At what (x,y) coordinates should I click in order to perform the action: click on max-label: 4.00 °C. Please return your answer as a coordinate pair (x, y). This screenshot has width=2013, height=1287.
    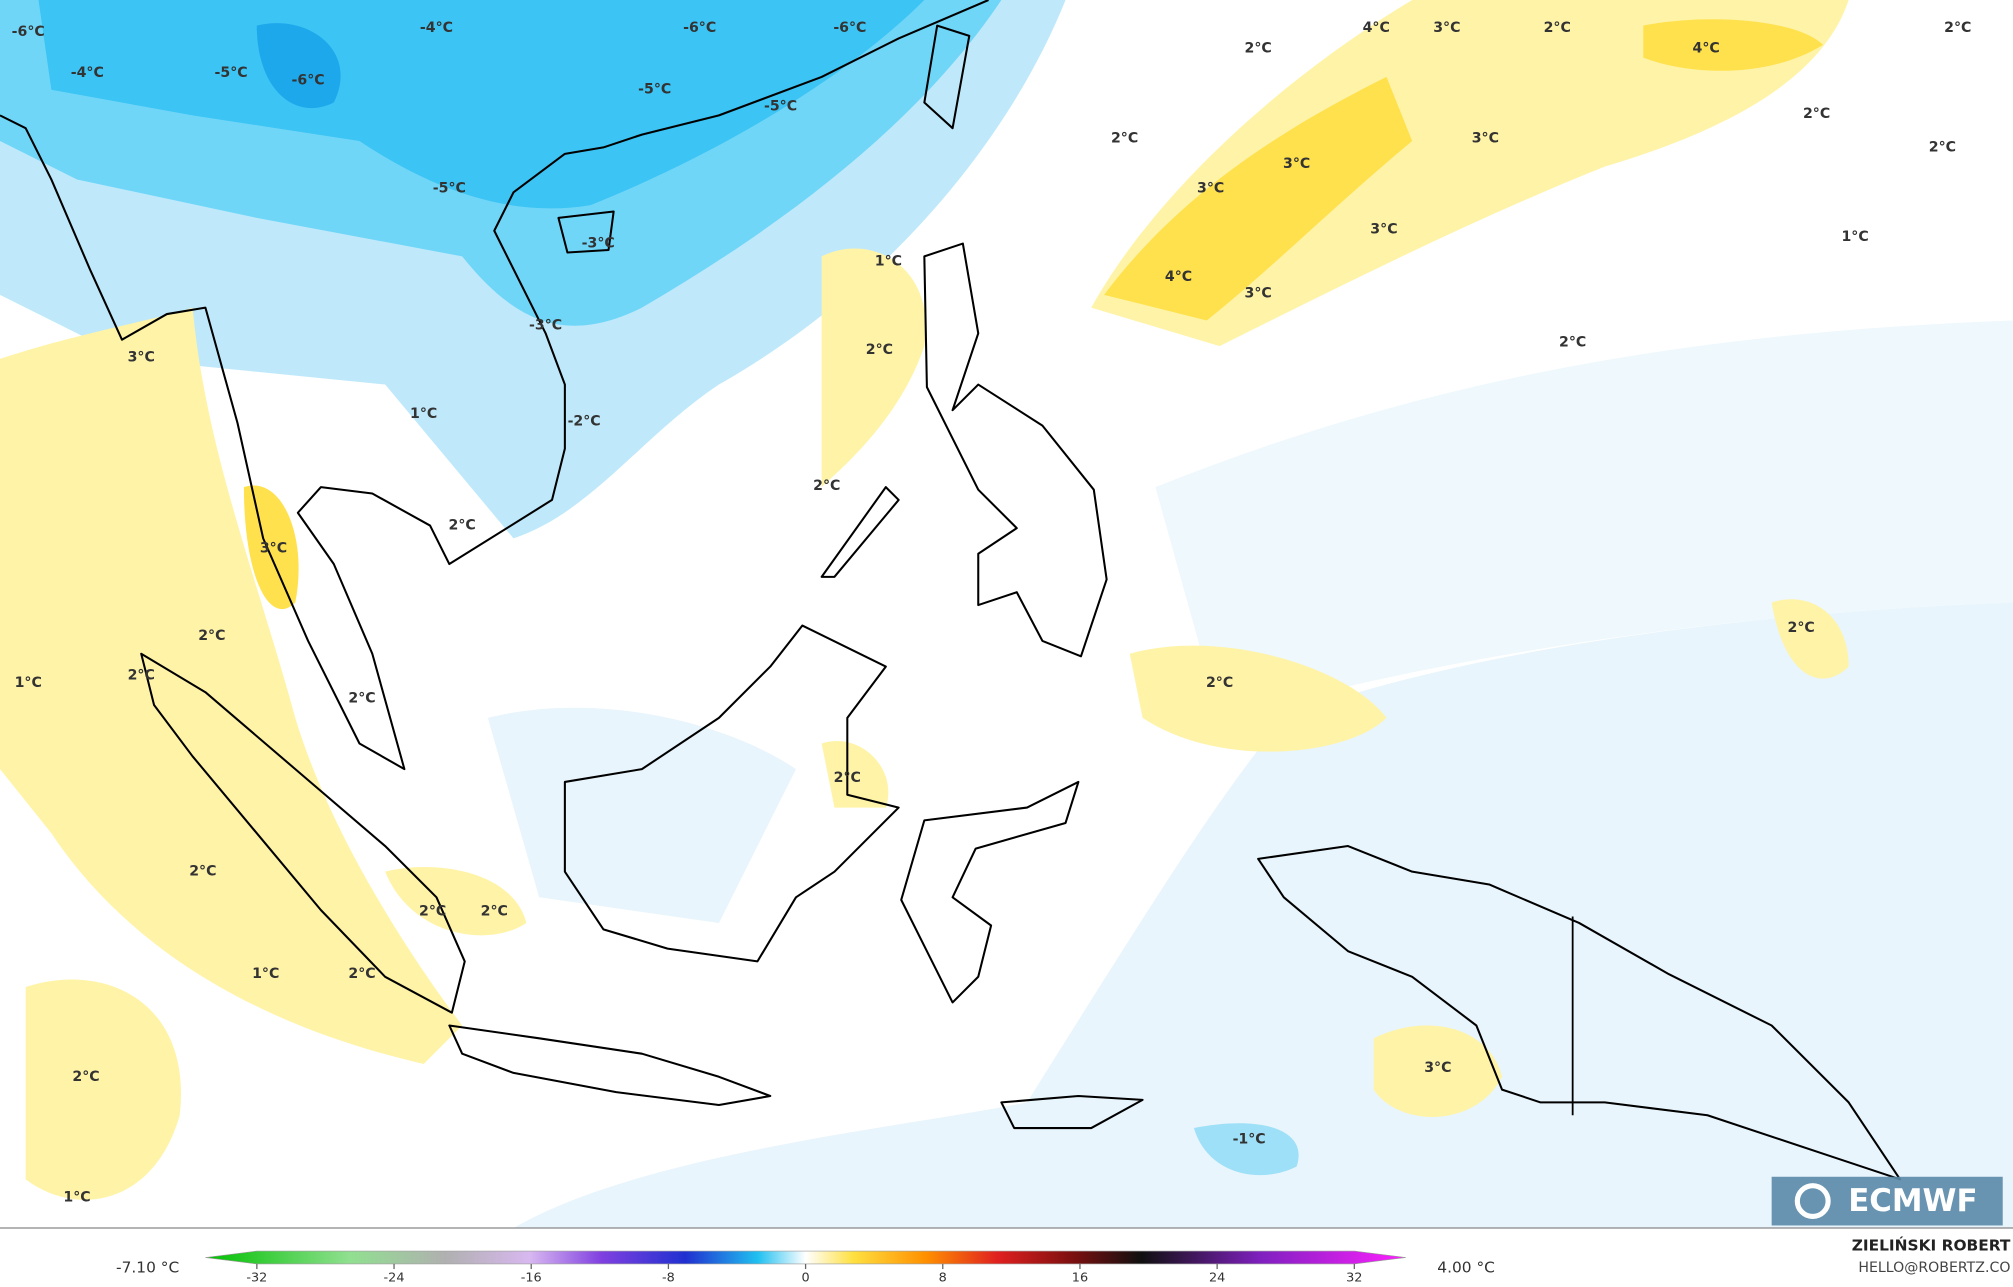
    Looking at the image, I should click on (1466, 1267).